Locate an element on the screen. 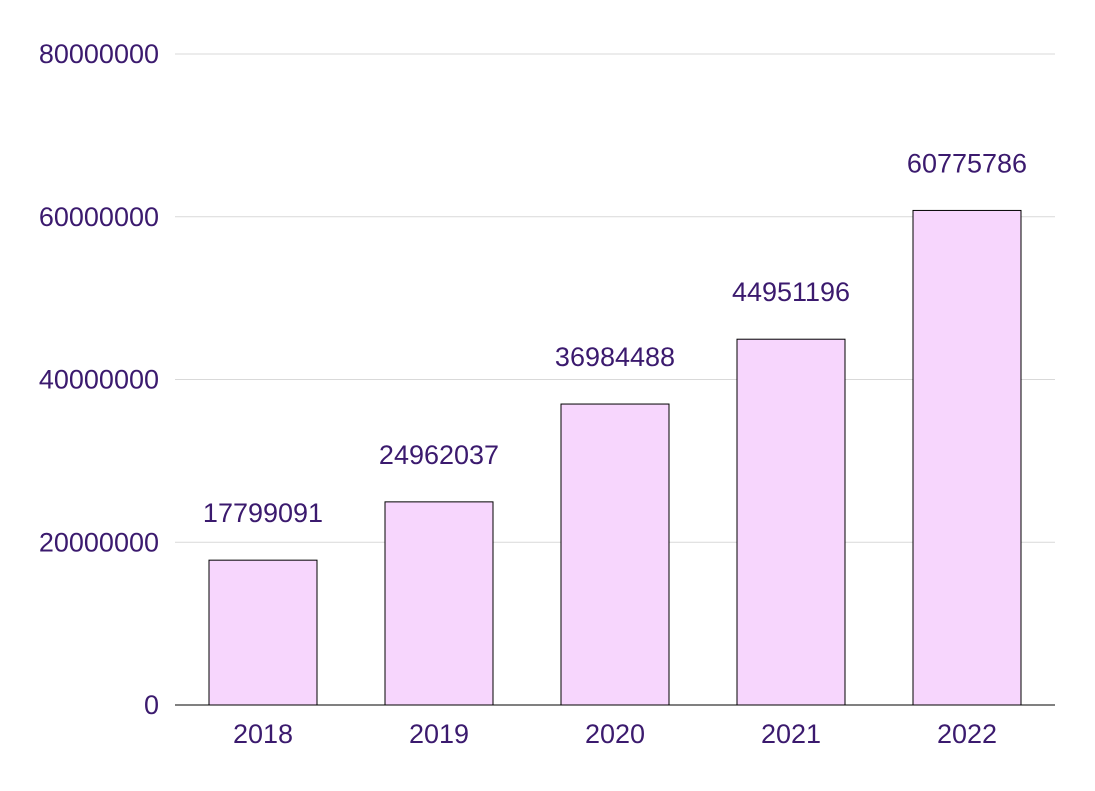  y-tick-label: 20000000 is located at coordinates (99, 542).